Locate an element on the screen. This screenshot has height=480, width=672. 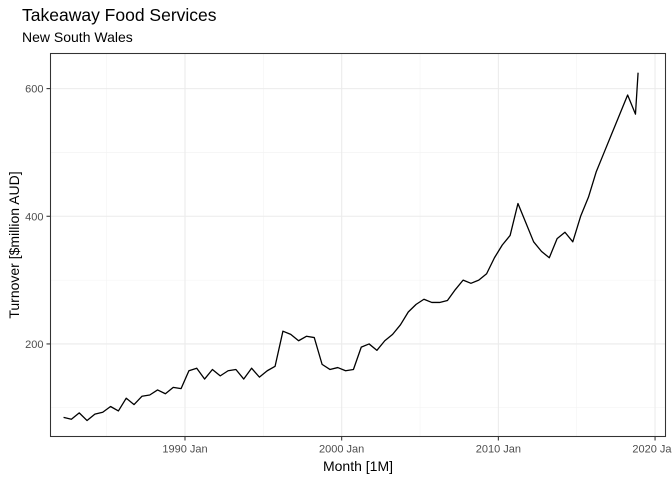
y-axis-title: Turnover [$million AUD] is located at coordinates (14, 244).